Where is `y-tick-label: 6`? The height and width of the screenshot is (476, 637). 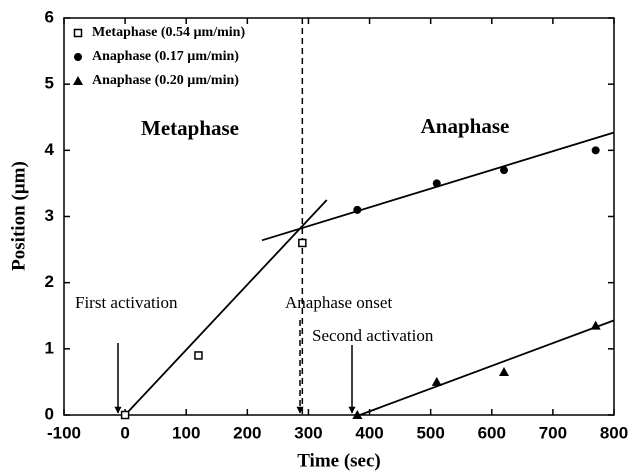 y-tick-label: 6 is located at coordinates (49, 16).